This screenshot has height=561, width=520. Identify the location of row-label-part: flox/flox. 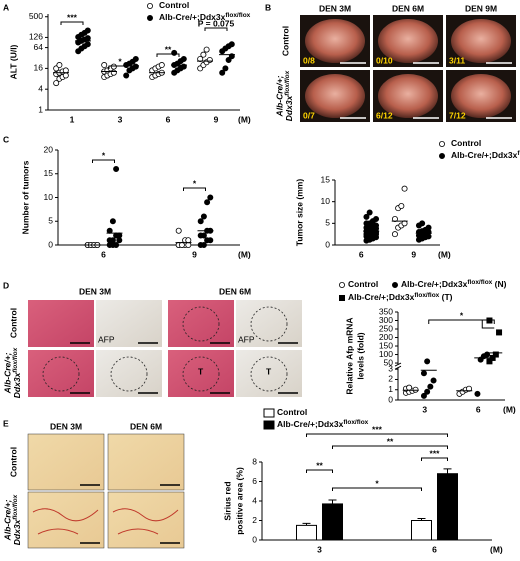
(15, 506).